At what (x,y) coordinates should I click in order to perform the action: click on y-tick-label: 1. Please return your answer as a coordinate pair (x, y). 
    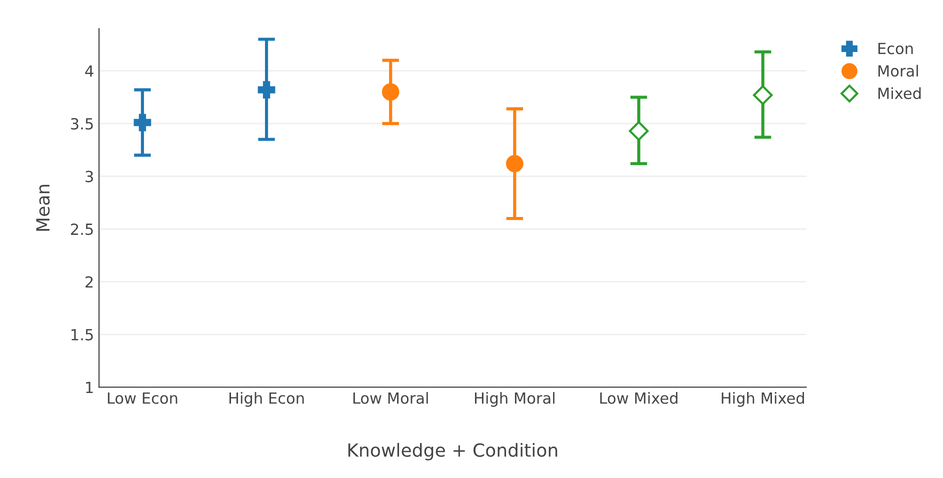
    Looking at the image, I should click on (89, 387).